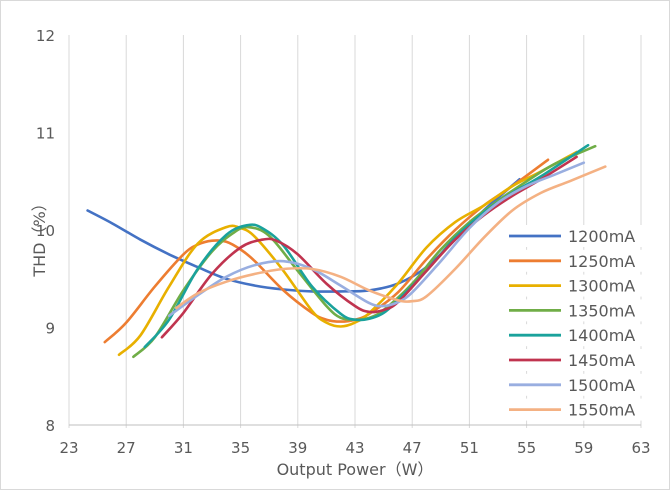 The image size is (670, 494). I want to click on legend-label: 1500mA, so click(601, 385).